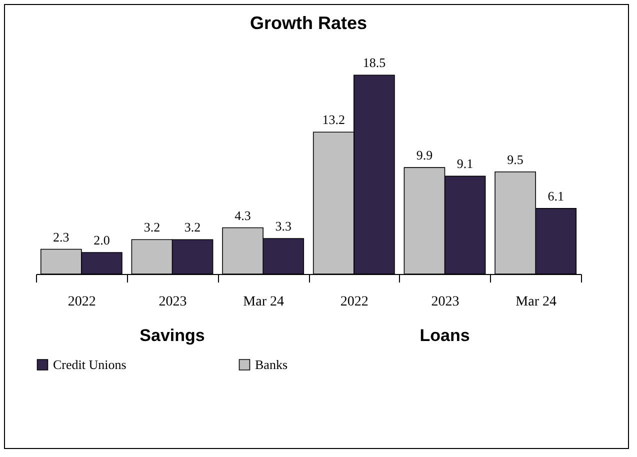  I want to click on data-label: 4.3, so click(242, 215).